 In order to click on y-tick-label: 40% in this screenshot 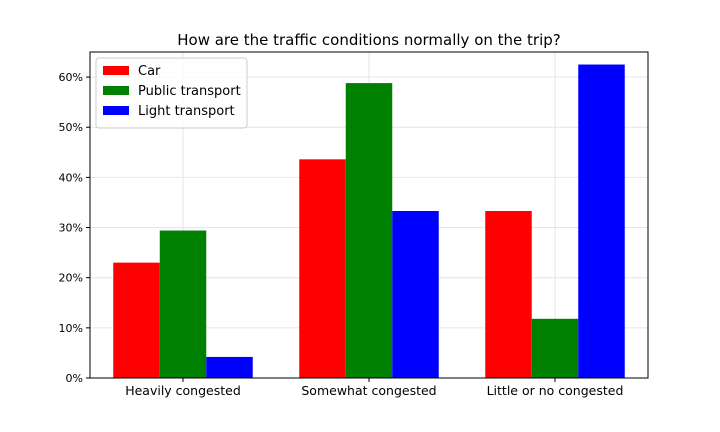, I will do `click(71, 177)`.